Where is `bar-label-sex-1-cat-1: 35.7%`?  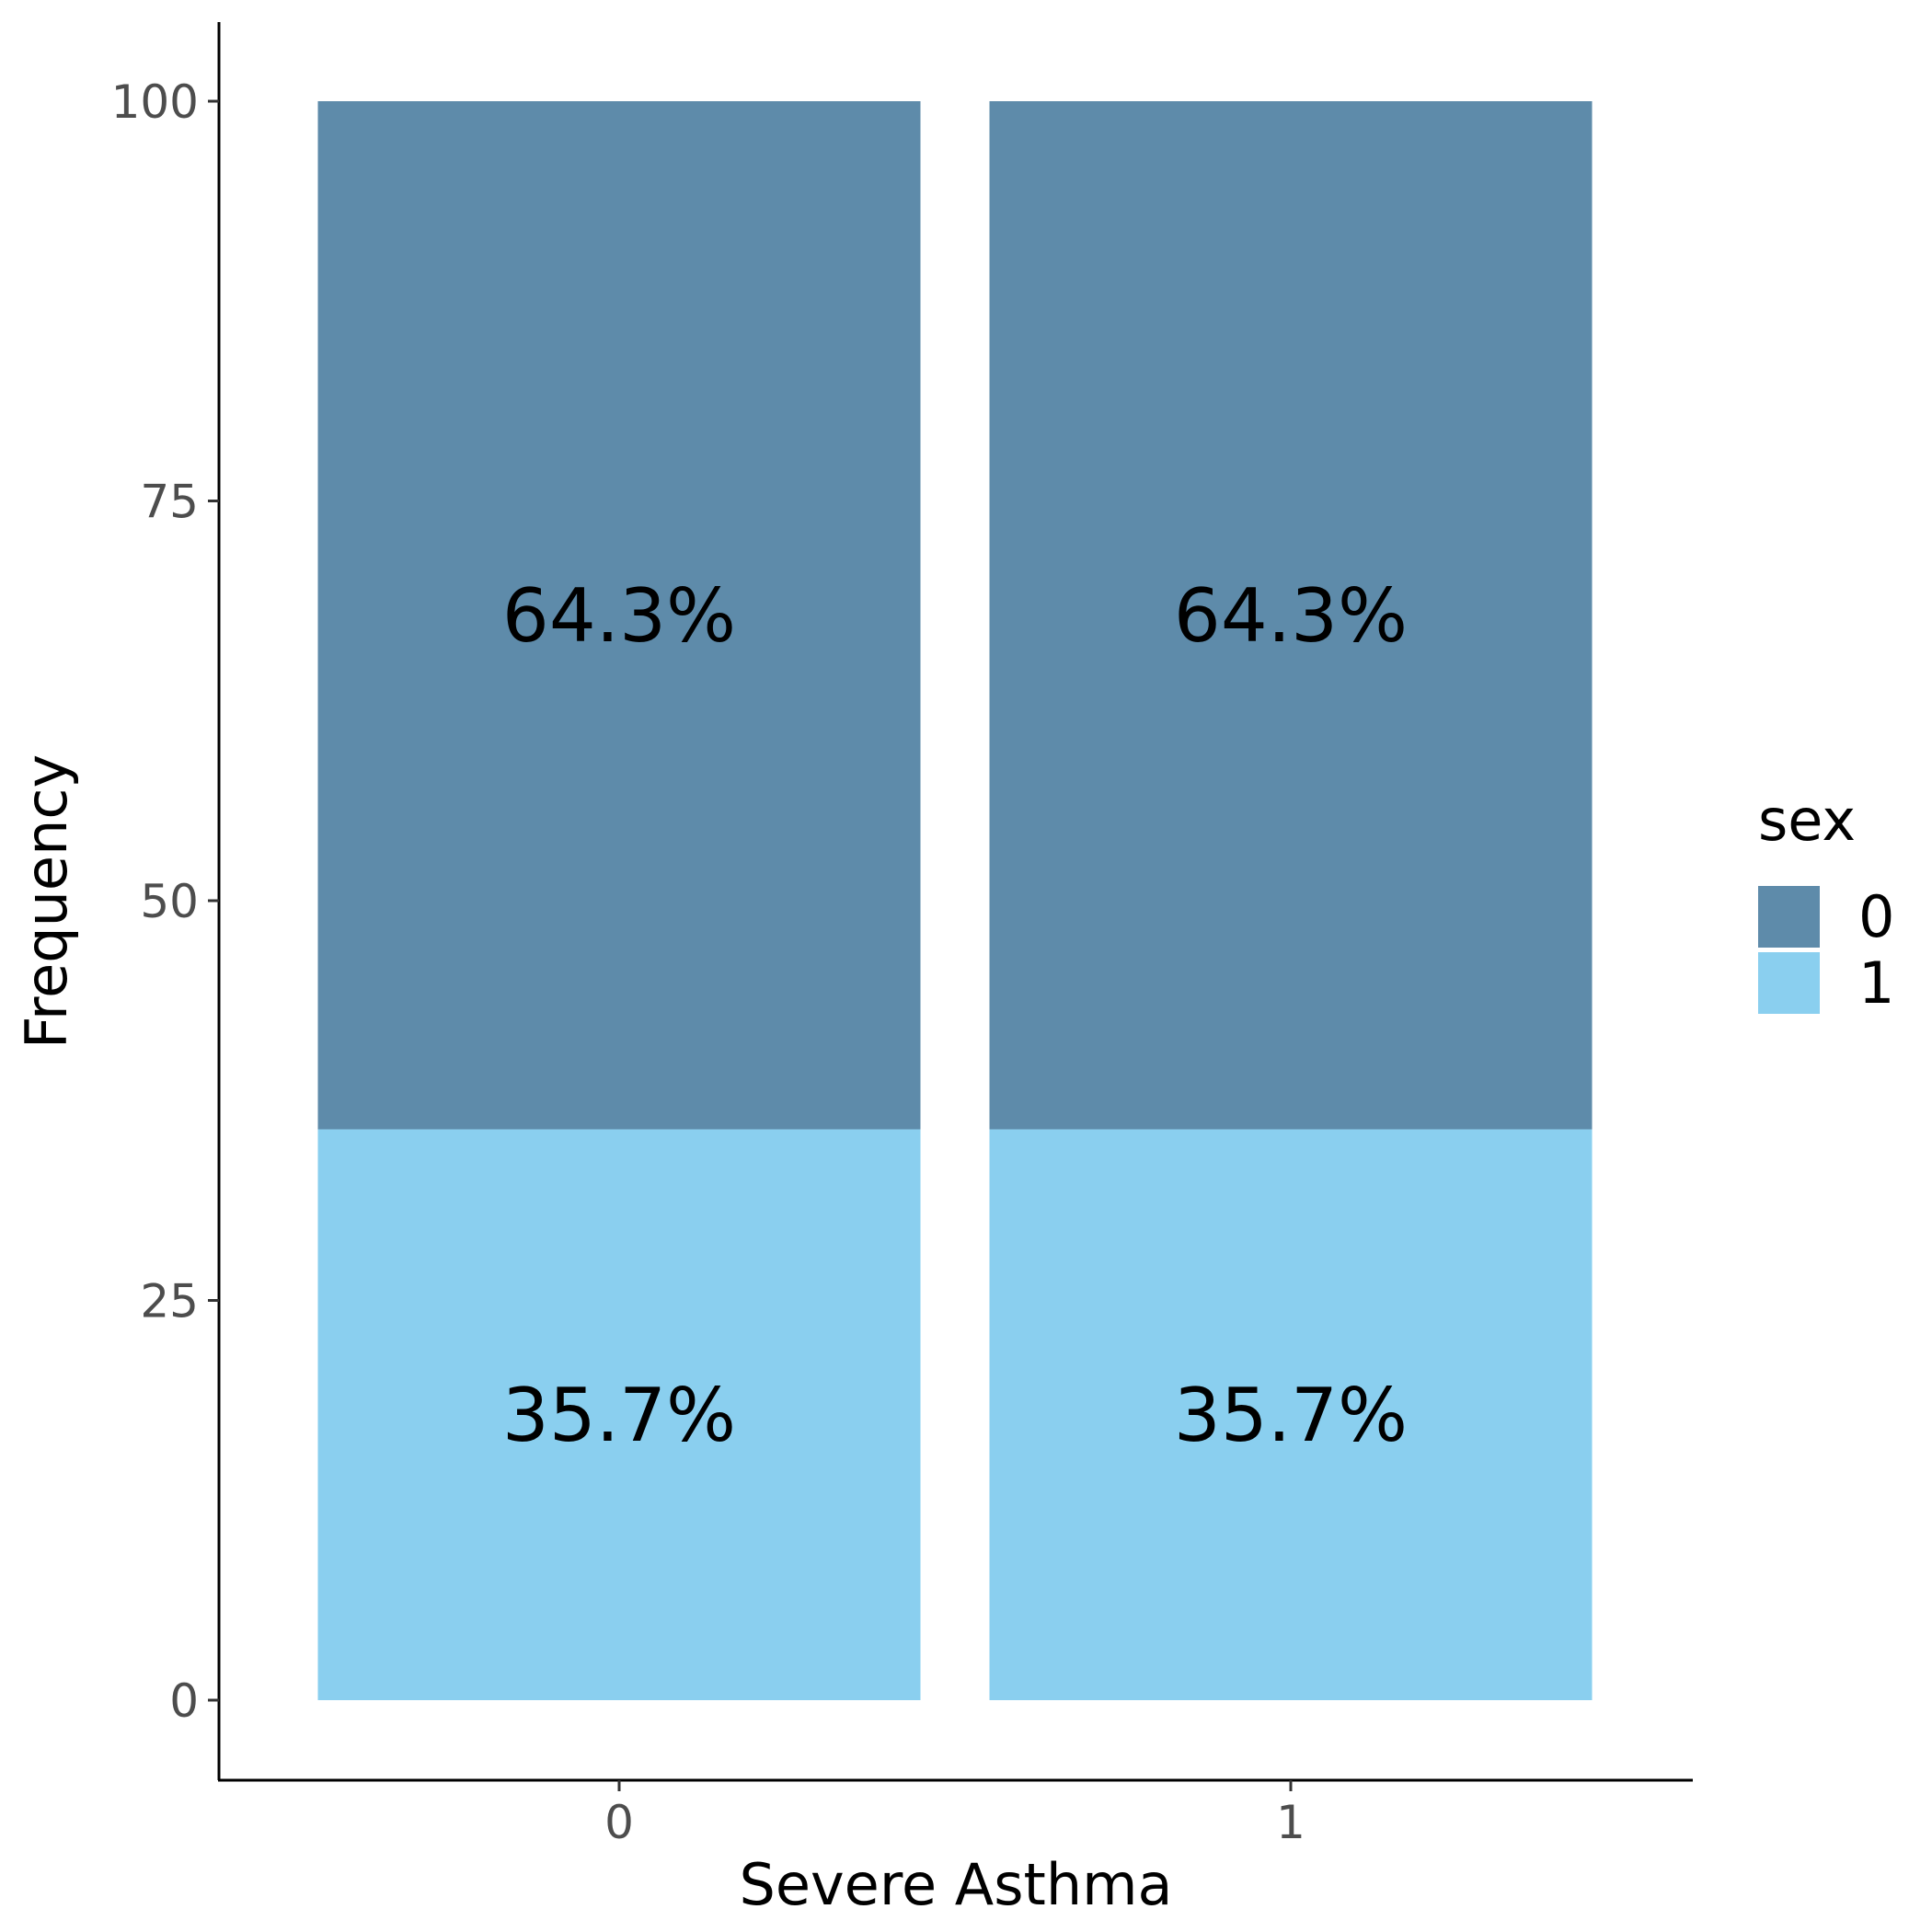
bar-label-sex-1-cat-1: 35.7% is located at coordinates (1291, 1415).